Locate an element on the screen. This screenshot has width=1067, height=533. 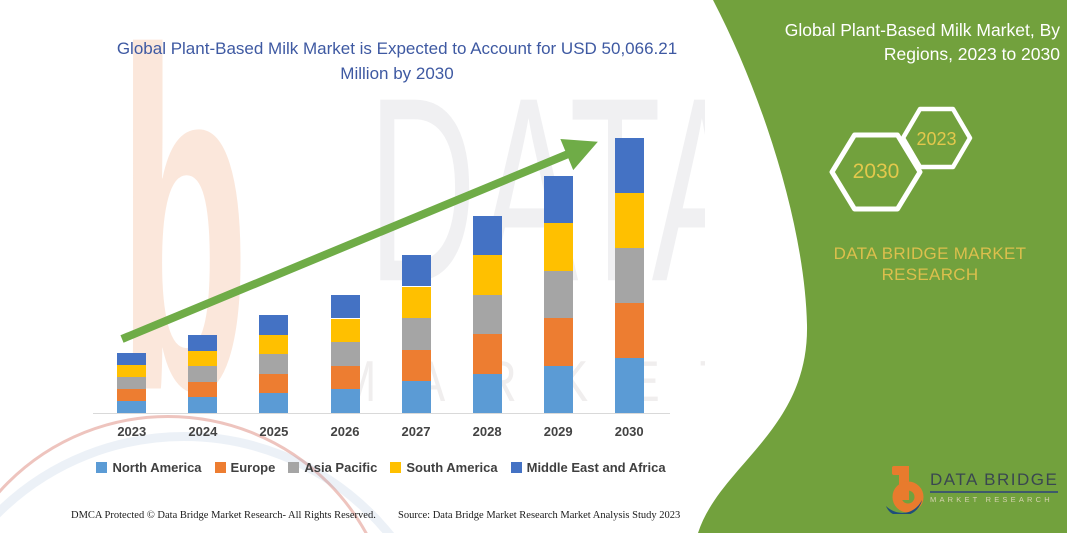
hexagon-2023-icon is located at coordinates (936, 138).